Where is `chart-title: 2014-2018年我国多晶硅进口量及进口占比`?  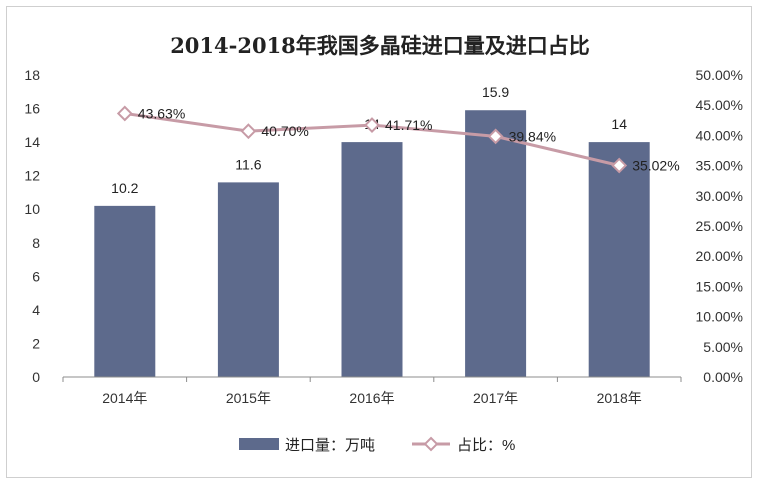
chart-title: 2014-2018年我国多晶硅进口量及进口占比 is located at coordinates (380, 45).